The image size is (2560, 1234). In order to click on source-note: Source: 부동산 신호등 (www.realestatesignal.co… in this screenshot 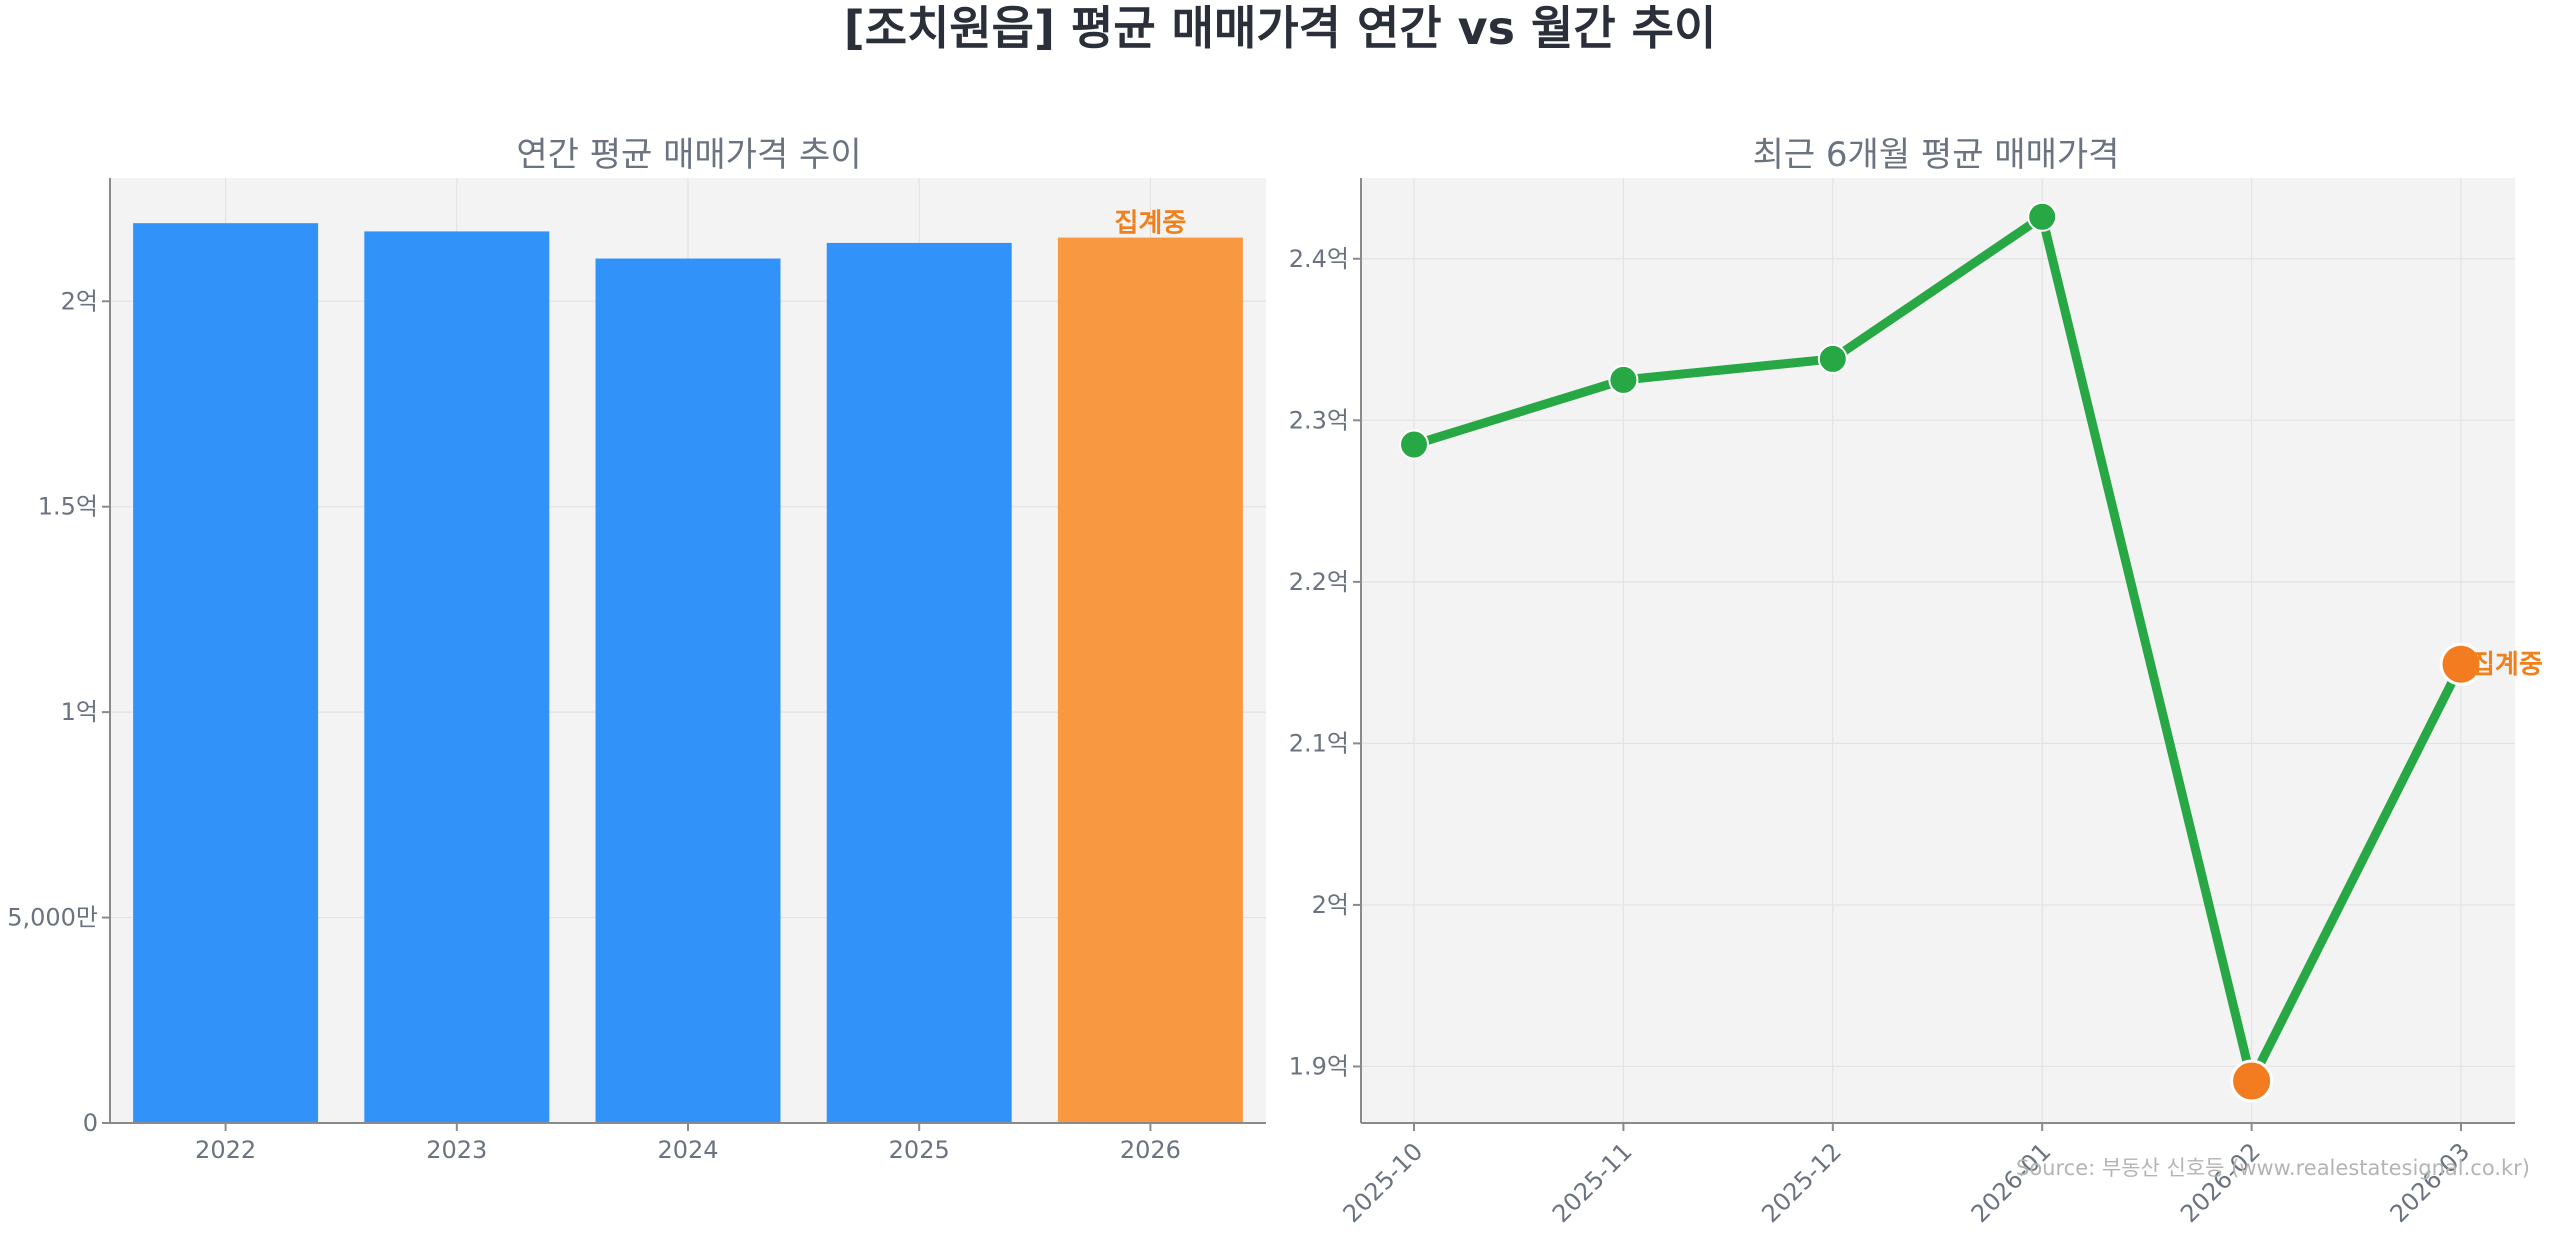, I will do `click(2273, 1168)`.